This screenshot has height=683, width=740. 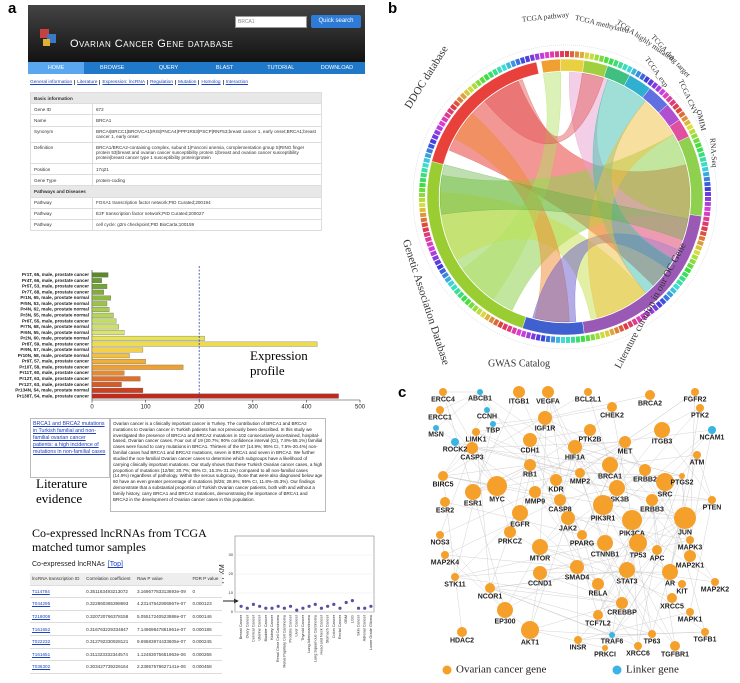 I want to click on section-link: Regulation, so click(x=161, y=82).